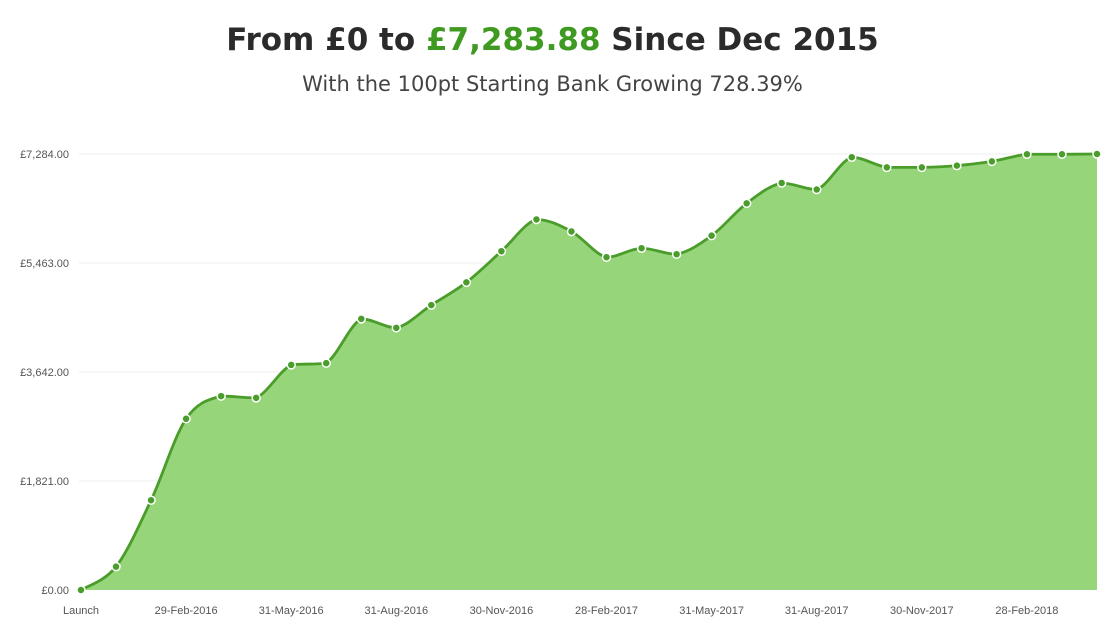  Describe the element at coordinates (81, 611) in the screenshot. I see `x-tick-label: Launch` at that location.